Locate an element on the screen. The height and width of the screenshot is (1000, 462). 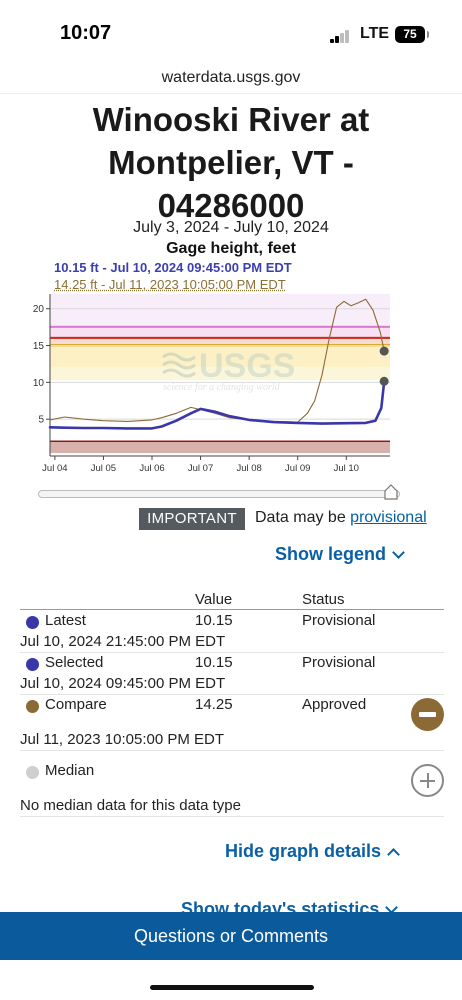
provisional-notice: Data may be provisional is located at coordinates (341, 518).